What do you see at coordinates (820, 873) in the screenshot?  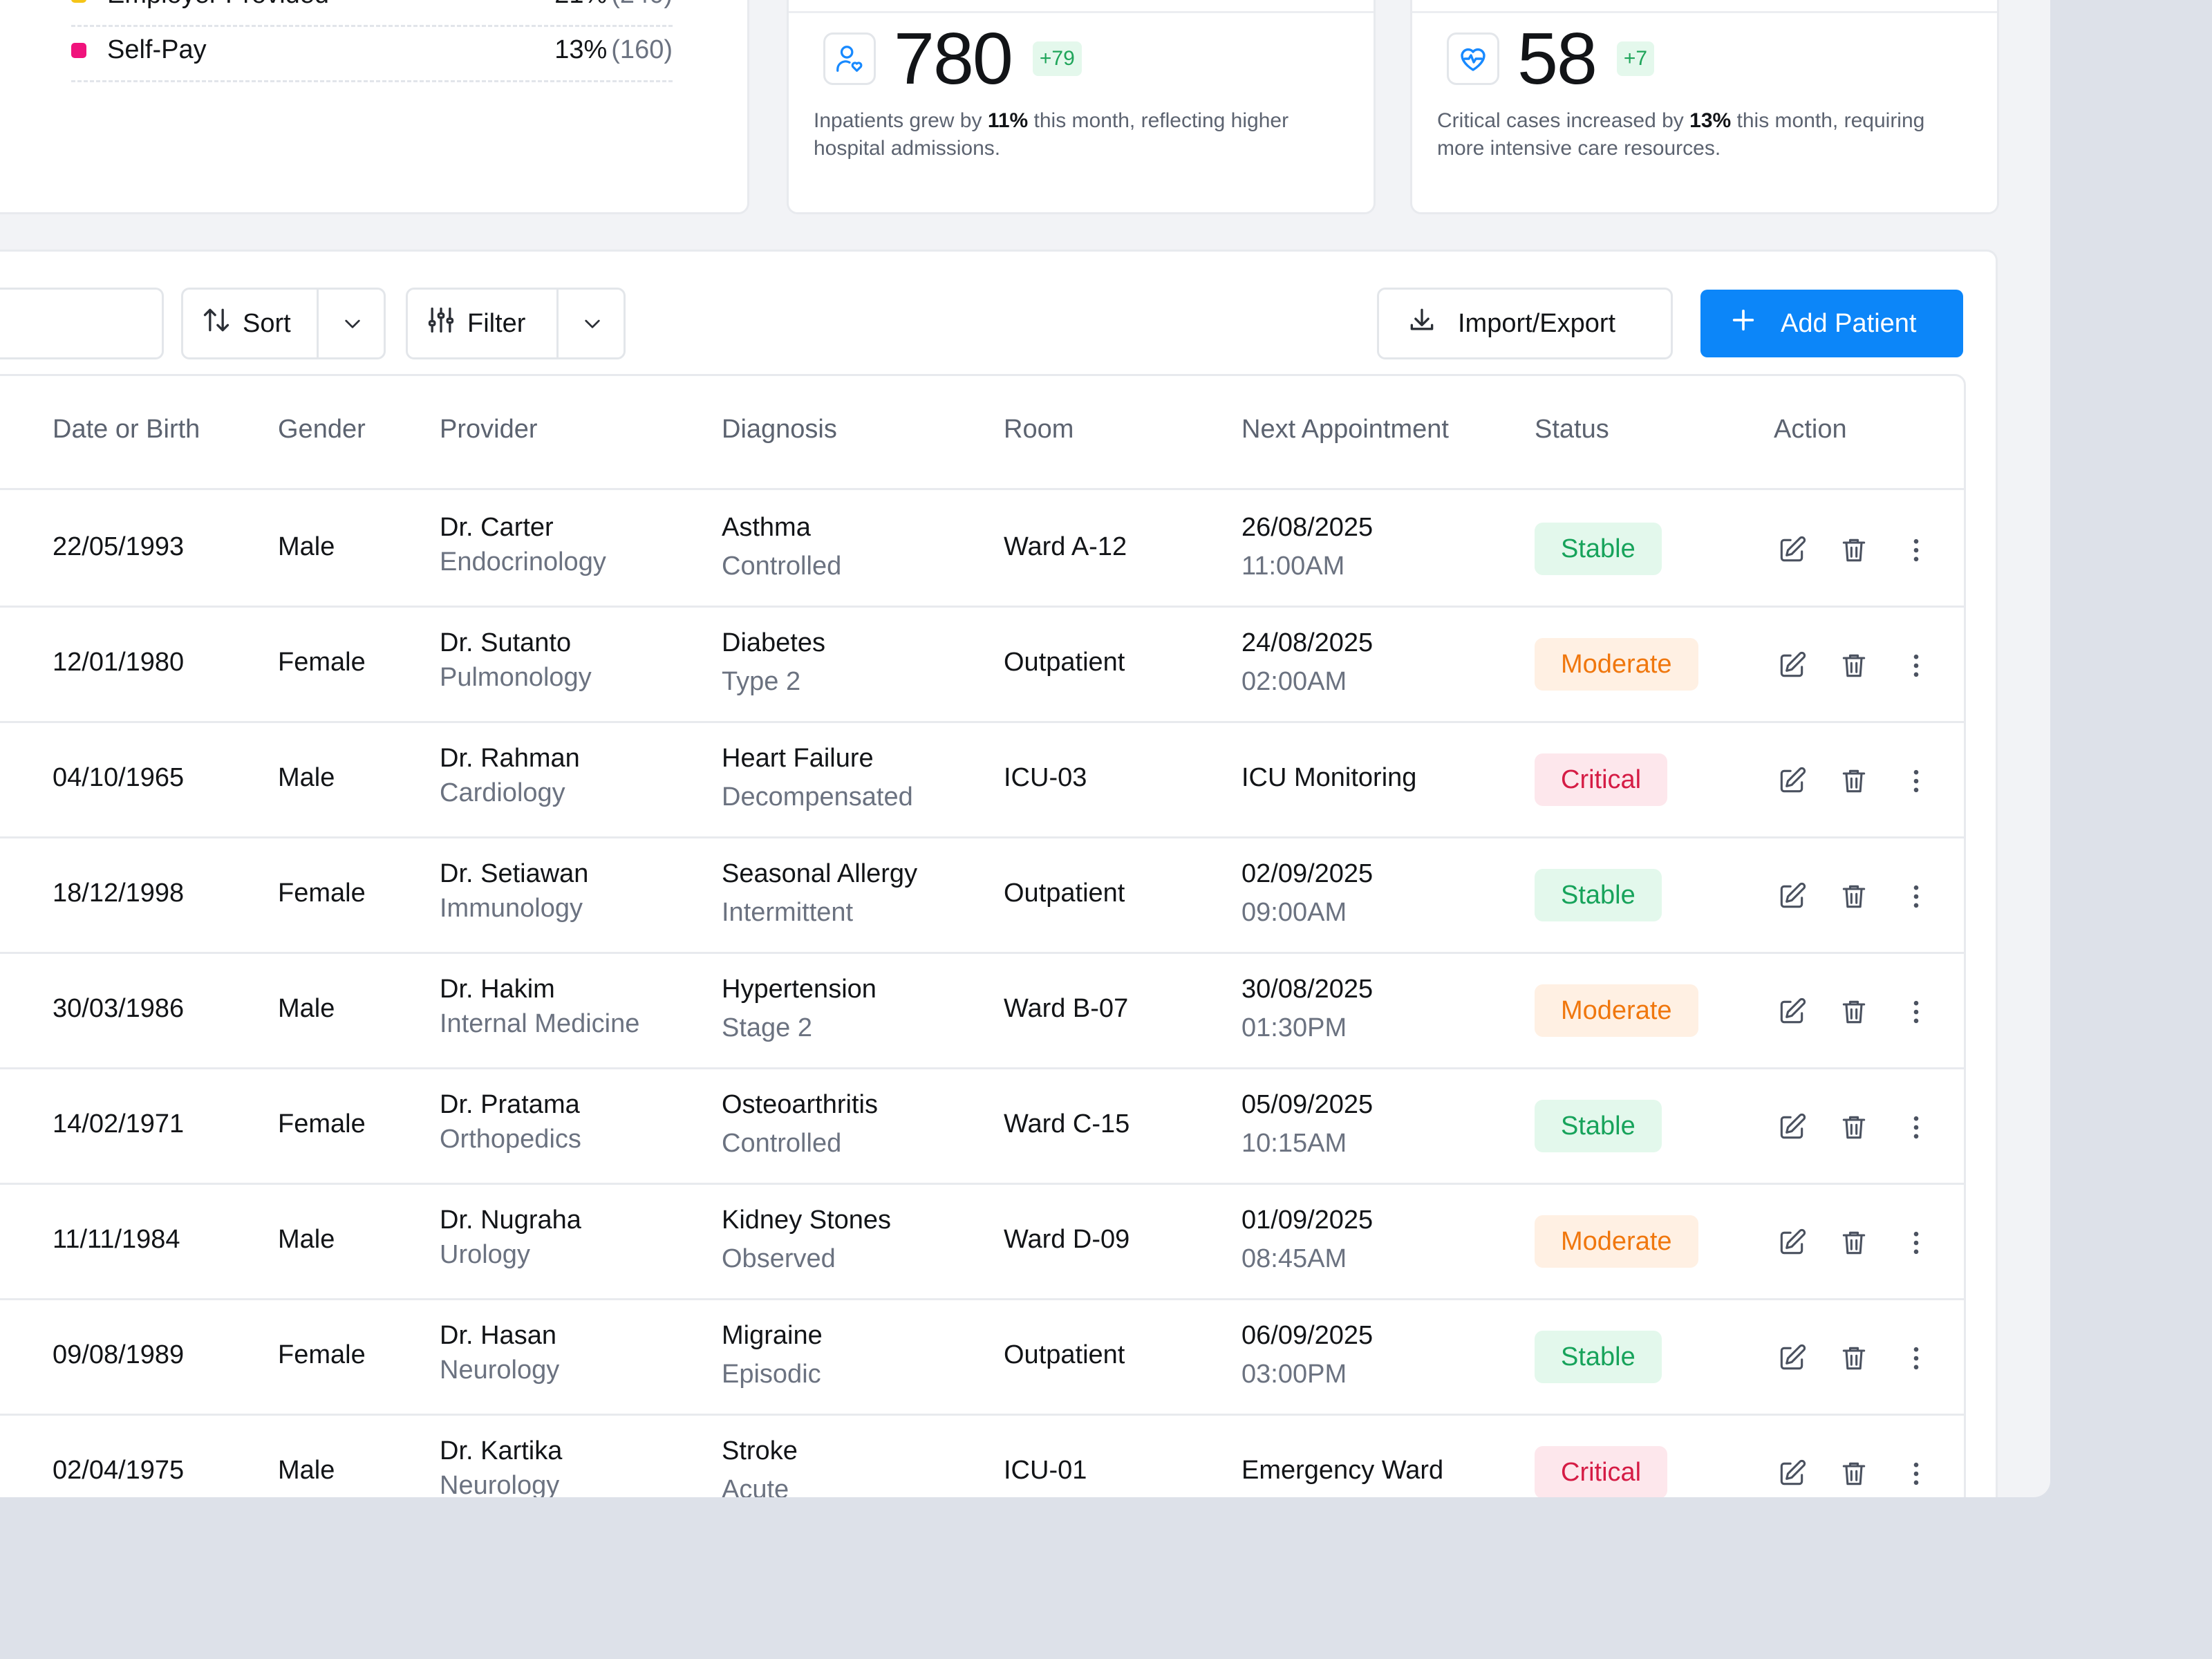 I see `diagnosis-name: Seasonal Allergy` at bounding box center [820, 873].